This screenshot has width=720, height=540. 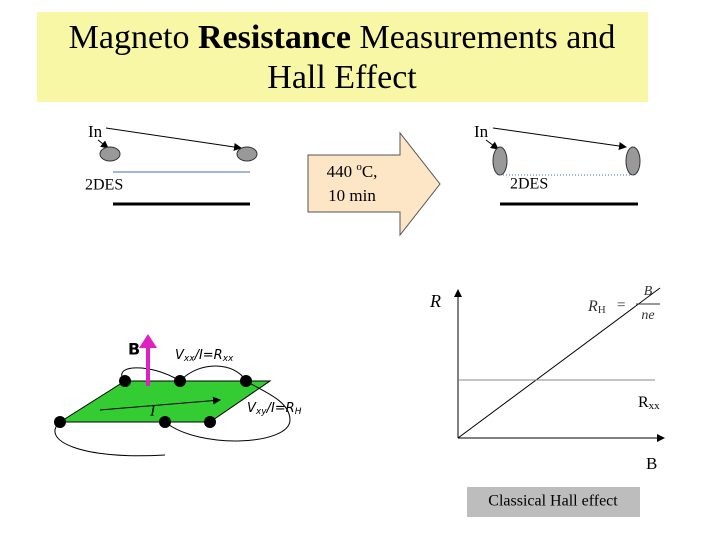 I want to click on anneal-time: 10 min, so click(x=352, y=195).